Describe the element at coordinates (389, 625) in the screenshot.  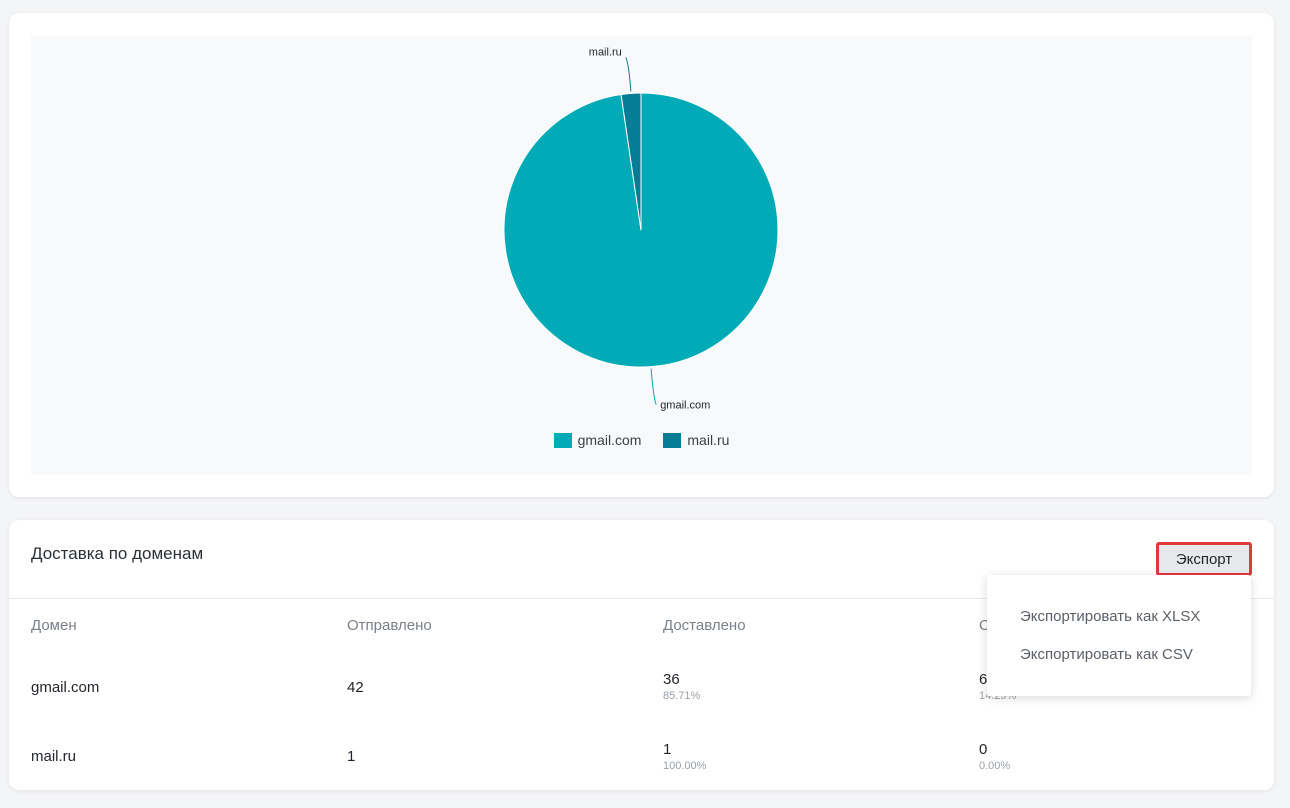
I see `column-header-sent: Отправлено` at that location.